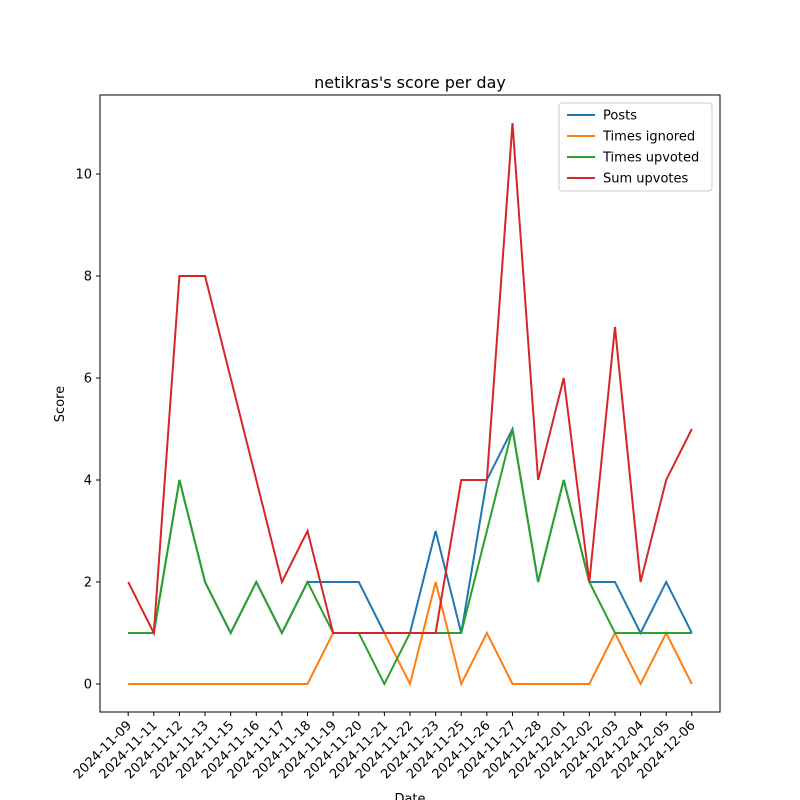  Describe the element at coordinates (60, 404) in the screenshot. I see `y-axis-label: Score` at that location.